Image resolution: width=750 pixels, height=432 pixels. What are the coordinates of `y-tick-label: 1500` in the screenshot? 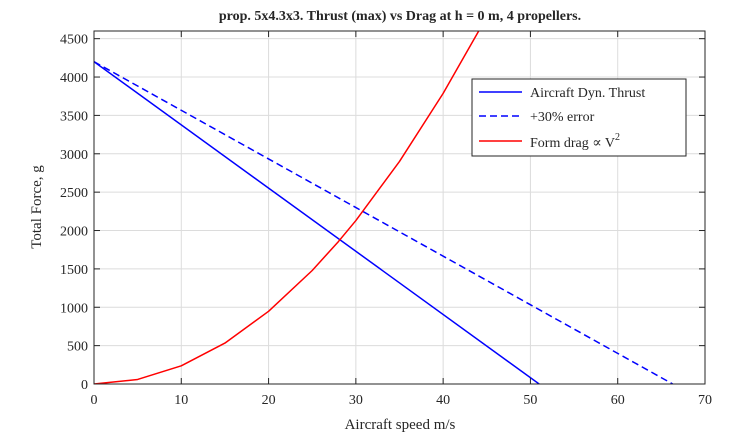 It's located at (74, 270).